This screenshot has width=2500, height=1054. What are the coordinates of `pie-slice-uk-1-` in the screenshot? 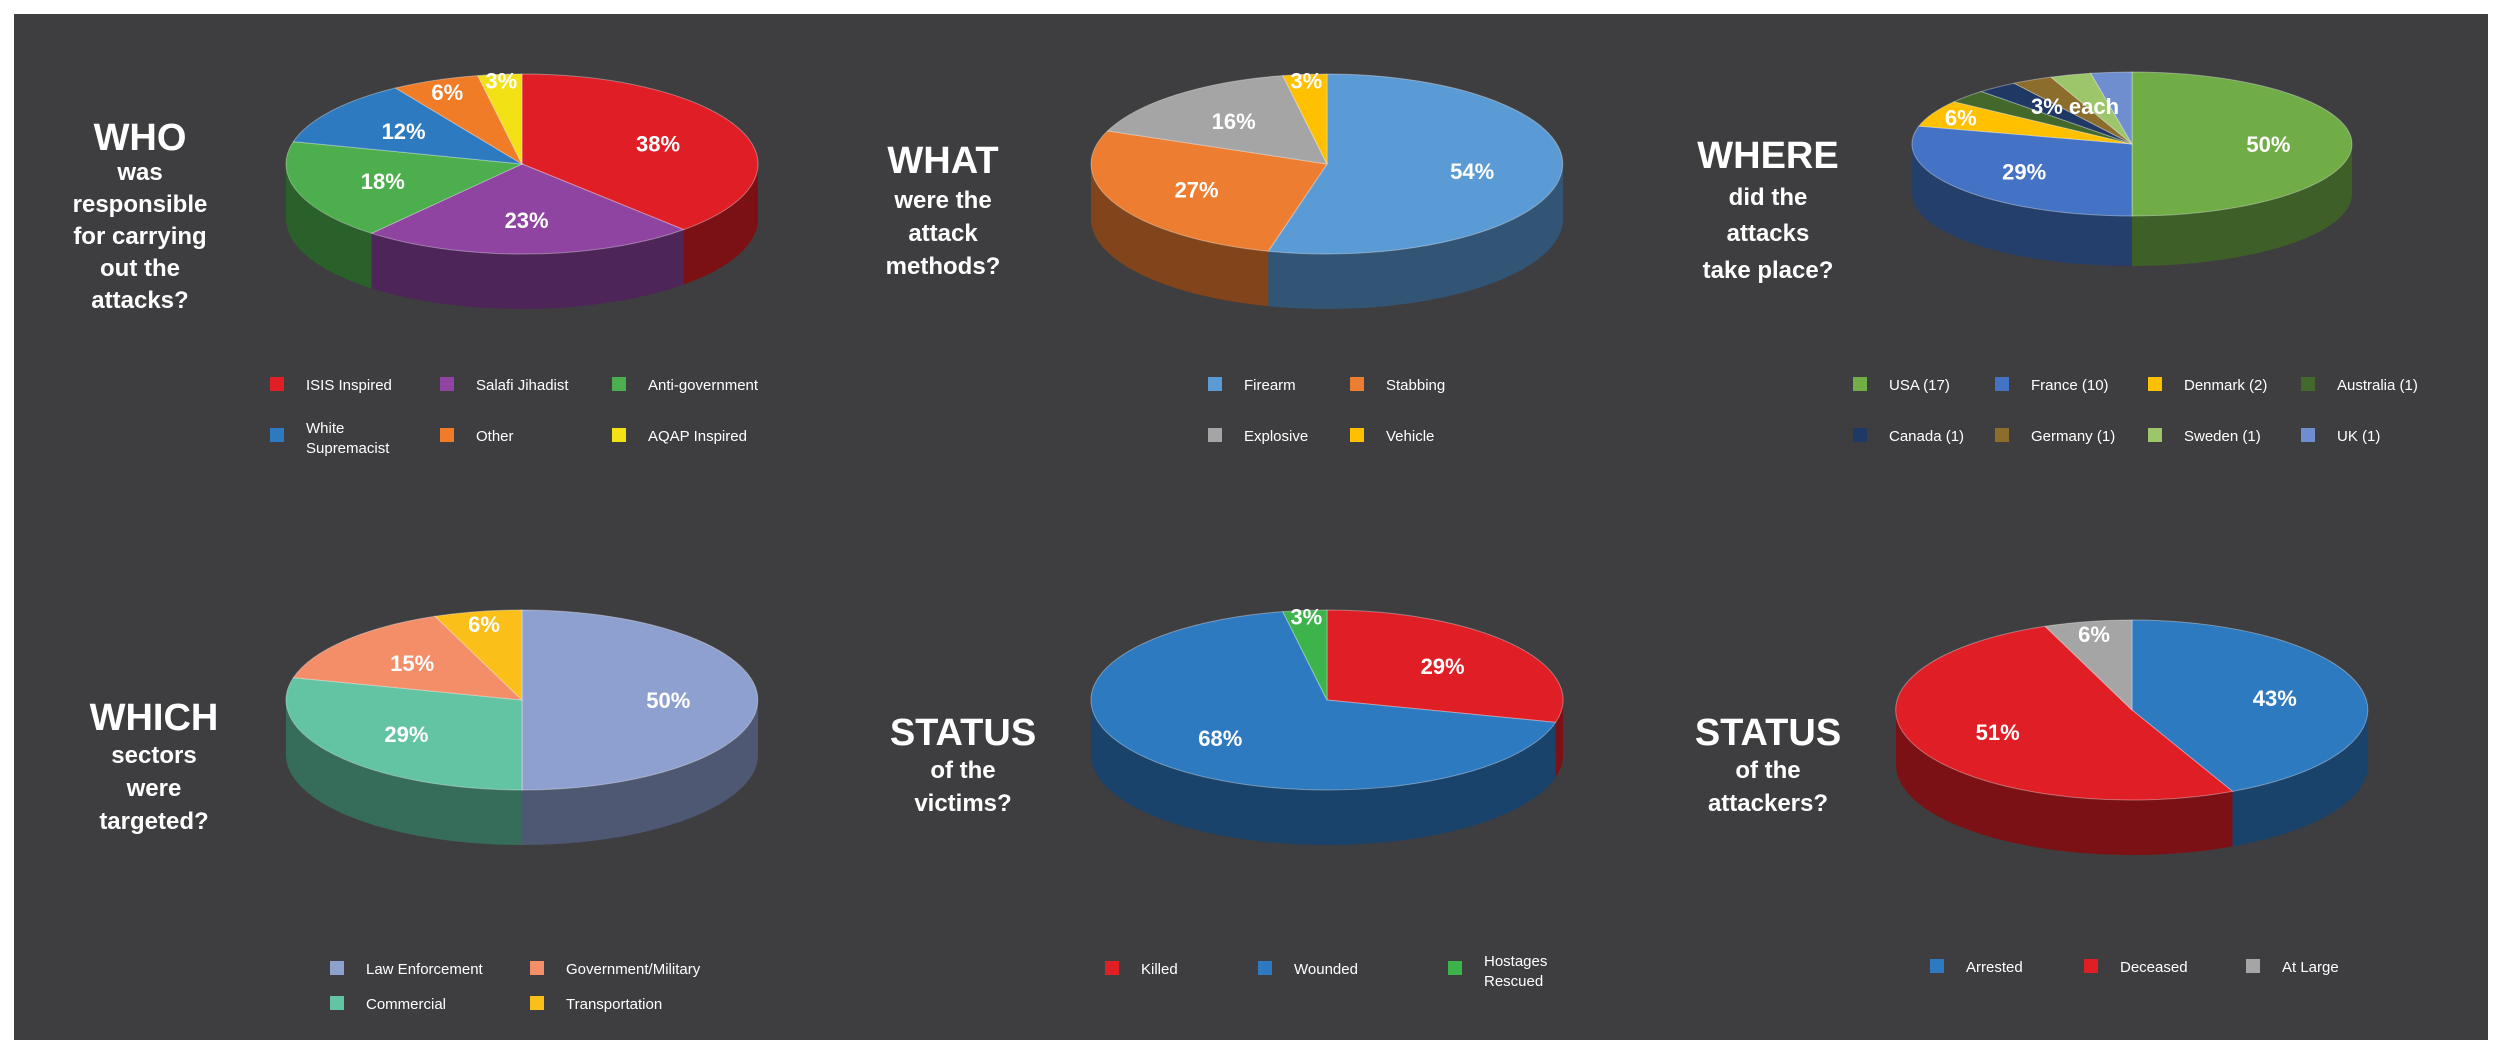 It's located at (2111, 108).